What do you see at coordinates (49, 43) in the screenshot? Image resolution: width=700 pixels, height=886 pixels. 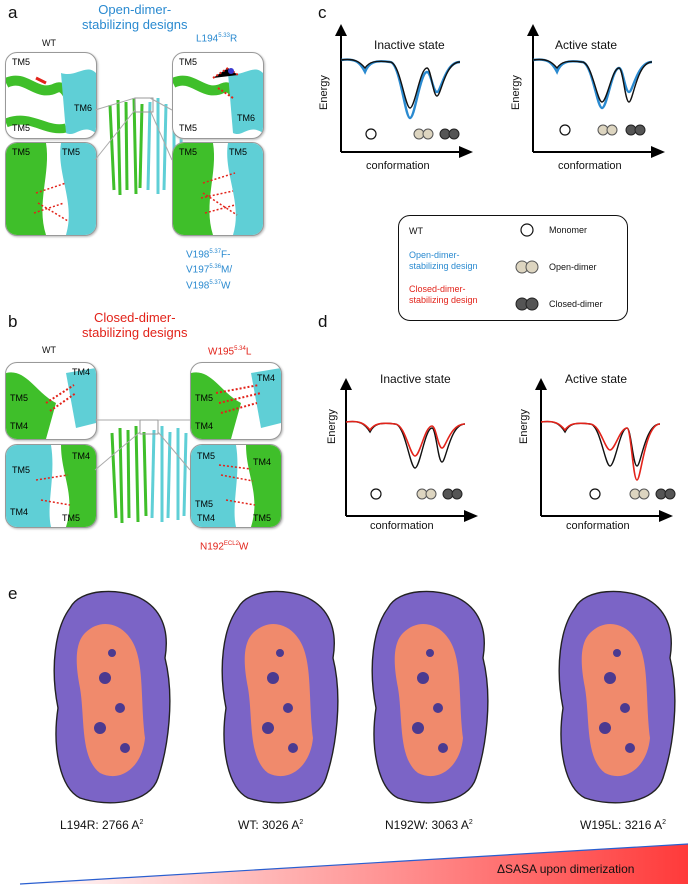 I see `panel-a-wt-label: WT` at bounding box center [49, 43].